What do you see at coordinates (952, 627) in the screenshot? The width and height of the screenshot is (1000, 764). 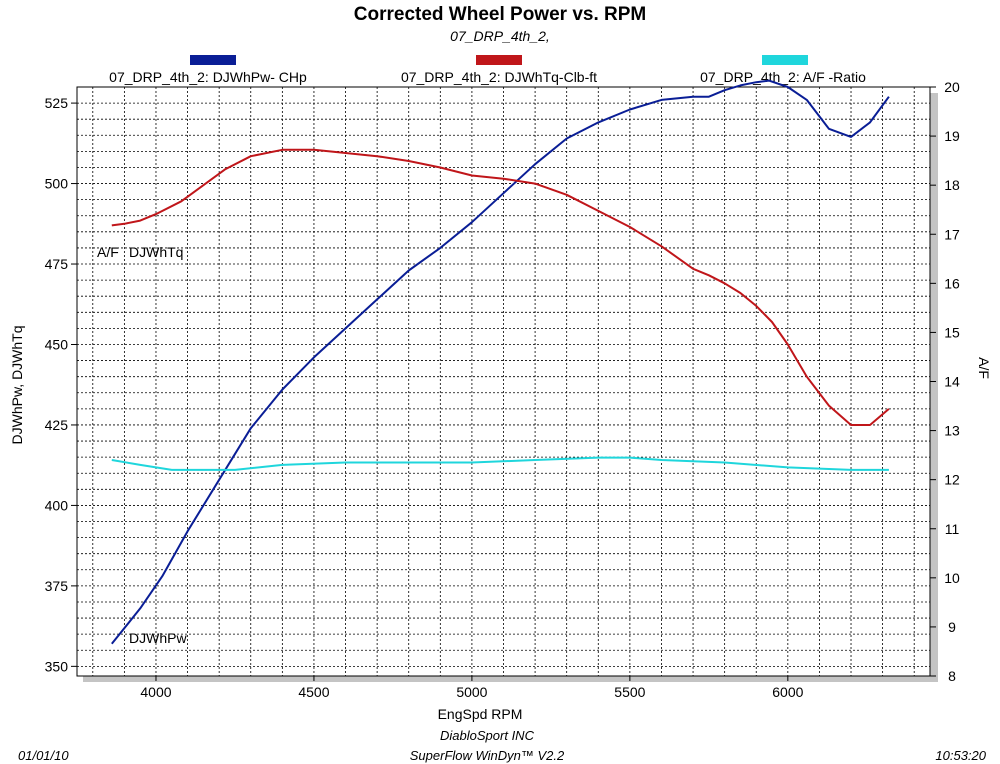 I see `y-right-tick-label: 9` at bounding box center [952, 627].